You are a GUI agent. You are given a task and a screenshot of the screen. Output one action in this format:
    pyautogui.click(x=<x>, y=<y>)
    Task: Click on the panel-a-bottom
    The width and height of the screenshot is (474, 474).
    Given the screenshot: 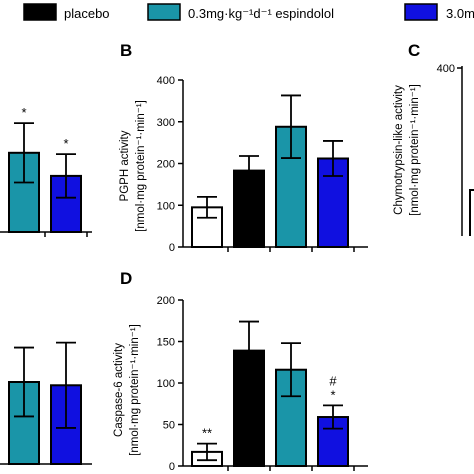 What is the action you would take?
    pyautogui.click(x=45, y=403)
    